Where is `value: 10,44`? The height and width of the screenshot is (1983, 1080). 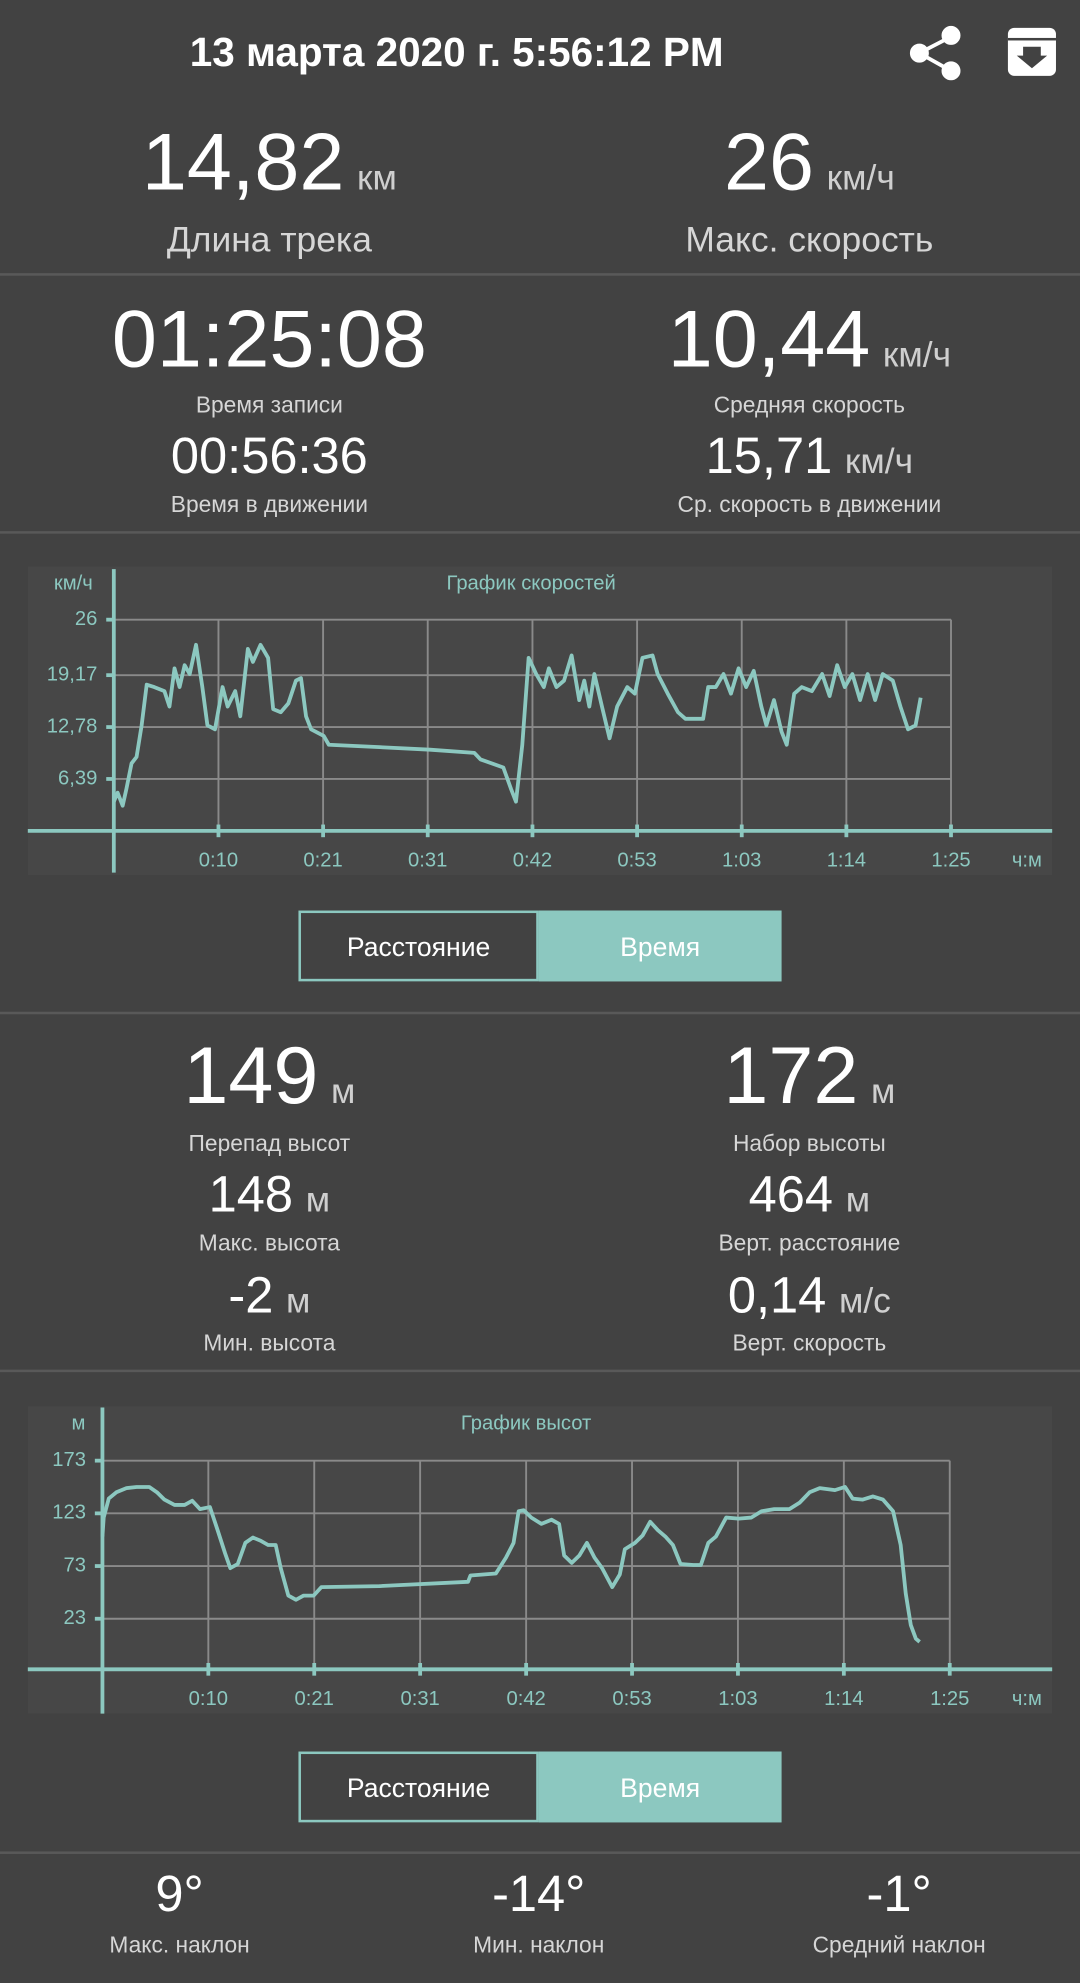
value: 10,44 is located at coordinates (769, 339).